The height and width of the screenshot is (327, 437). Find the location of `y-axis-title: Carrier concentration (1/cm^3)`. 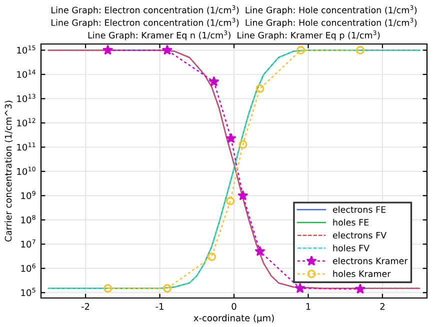

y-axis-title: Carrier concentration (1/cm^3) is located at coordinates (8, 171).